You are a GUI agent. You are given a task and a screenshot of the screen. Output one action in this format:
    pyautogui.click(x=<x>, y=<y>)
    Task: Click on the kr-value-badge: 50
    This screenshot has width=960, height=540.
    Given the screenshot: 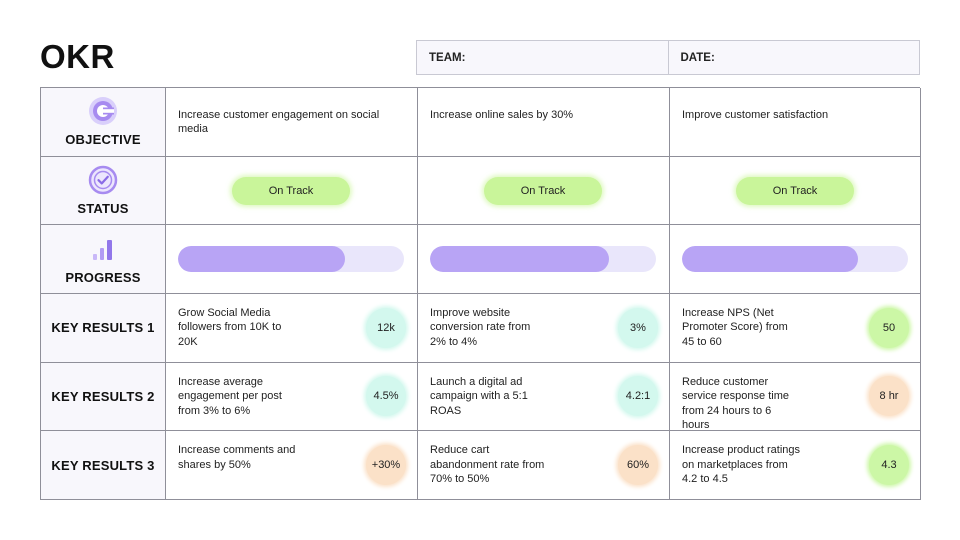 What is the action you would take?
    pyautogui.click(x=889, y=327)
    